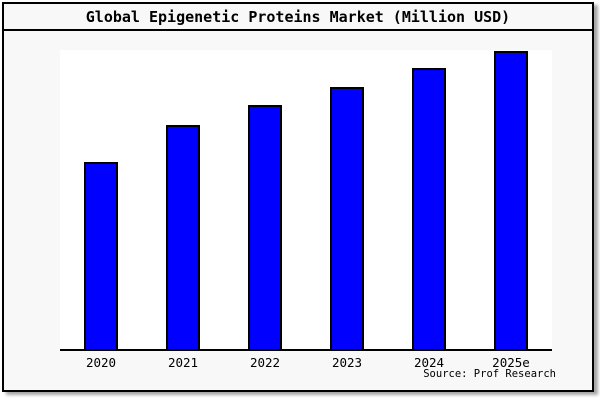  Describe the element at coordinates (265, 227) in the screenshot. I see `bar-2022` at that location.